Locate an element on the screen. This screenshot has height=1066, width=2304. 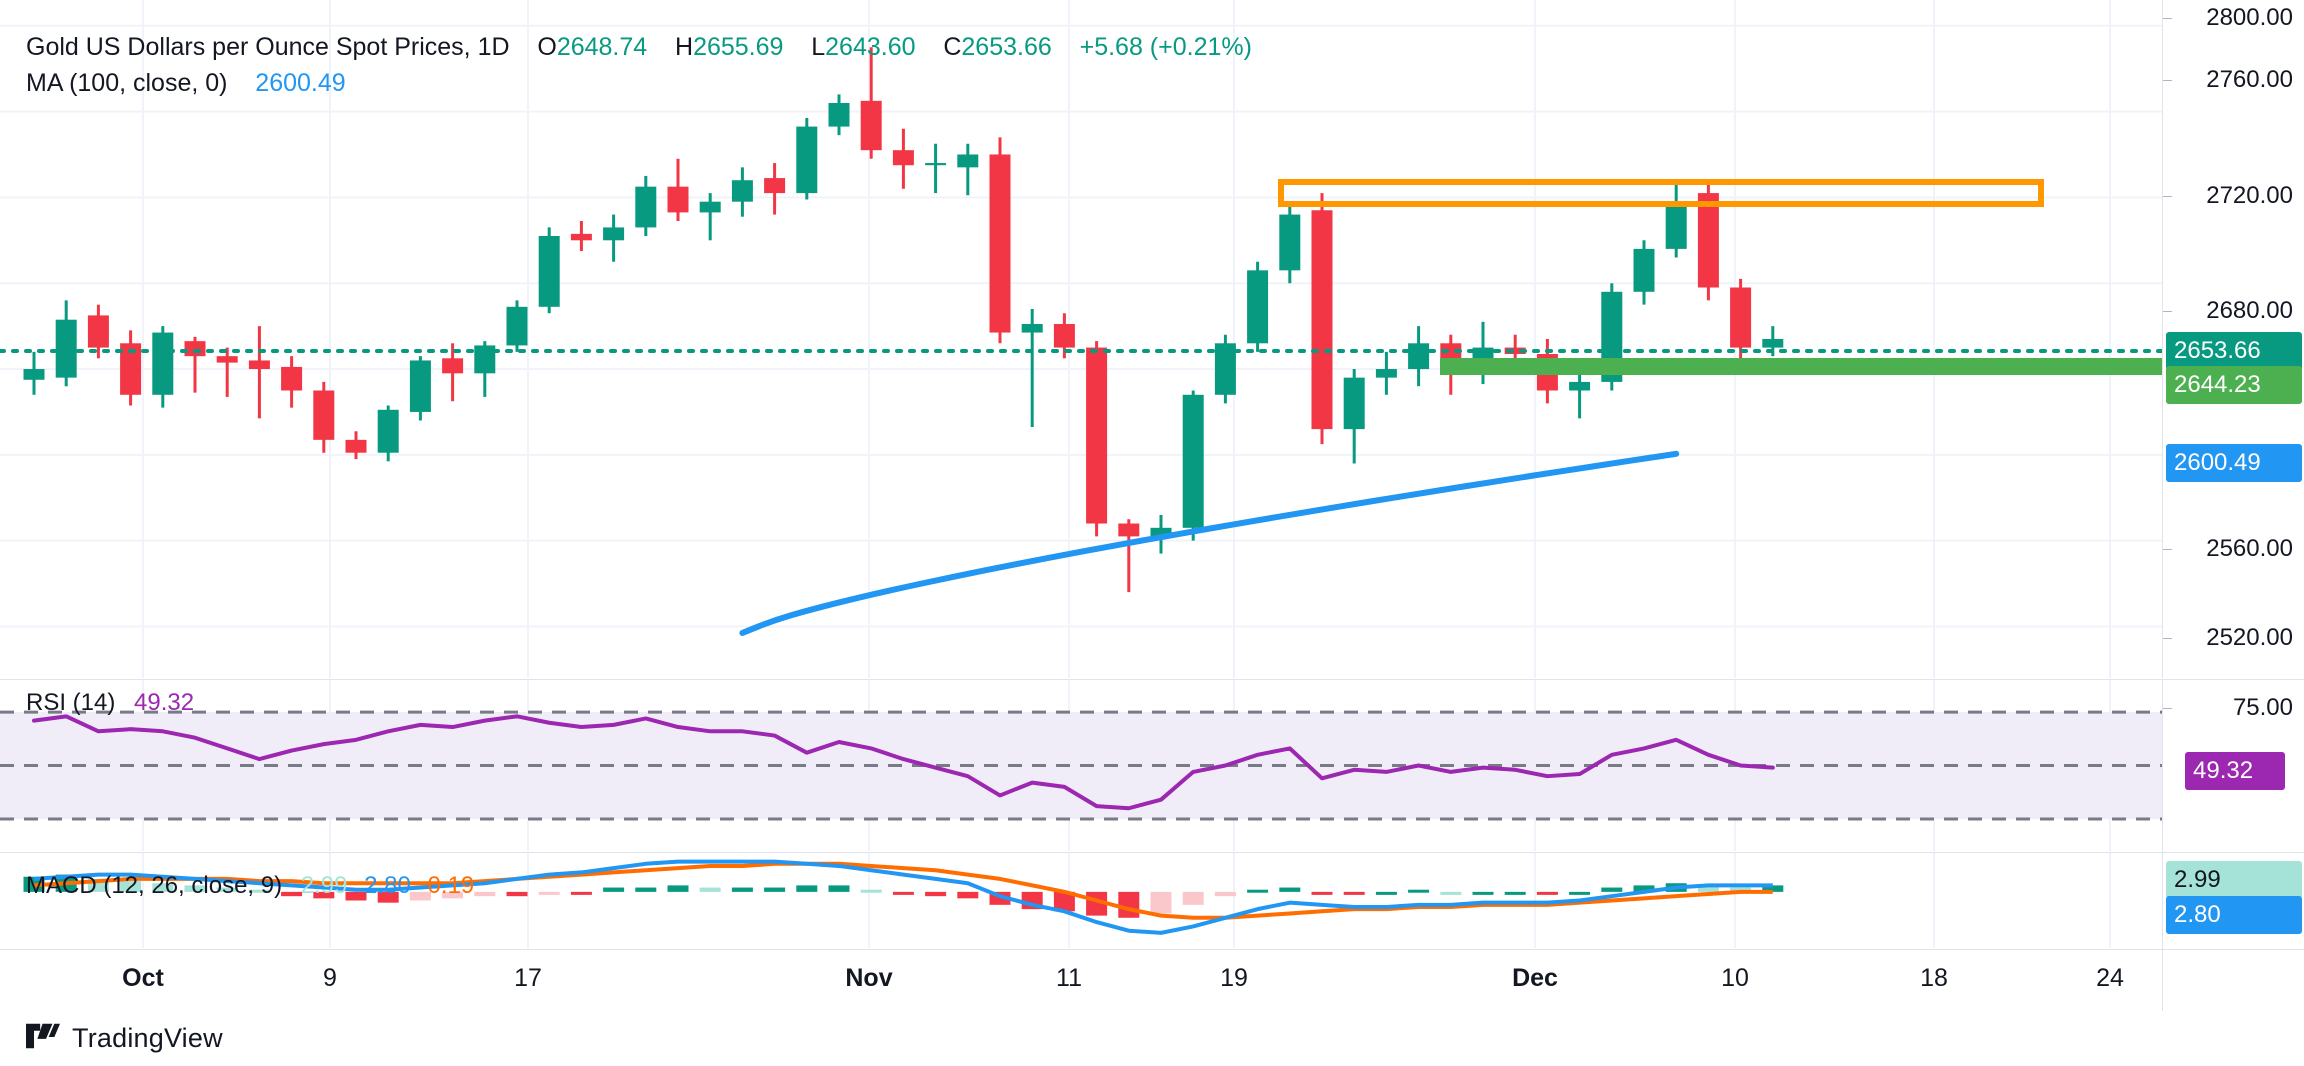
rsi-tick-label: 75.00 is located at coordinates (2262, 707).